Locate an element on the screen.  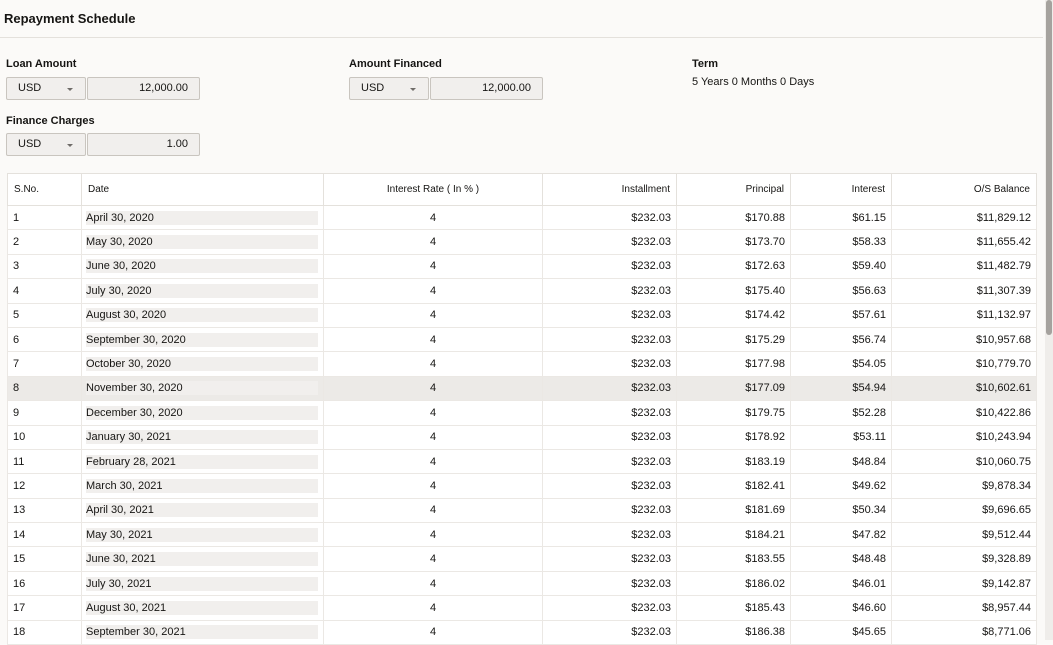
cell: $172.63 is located at coordinates (733, 266).